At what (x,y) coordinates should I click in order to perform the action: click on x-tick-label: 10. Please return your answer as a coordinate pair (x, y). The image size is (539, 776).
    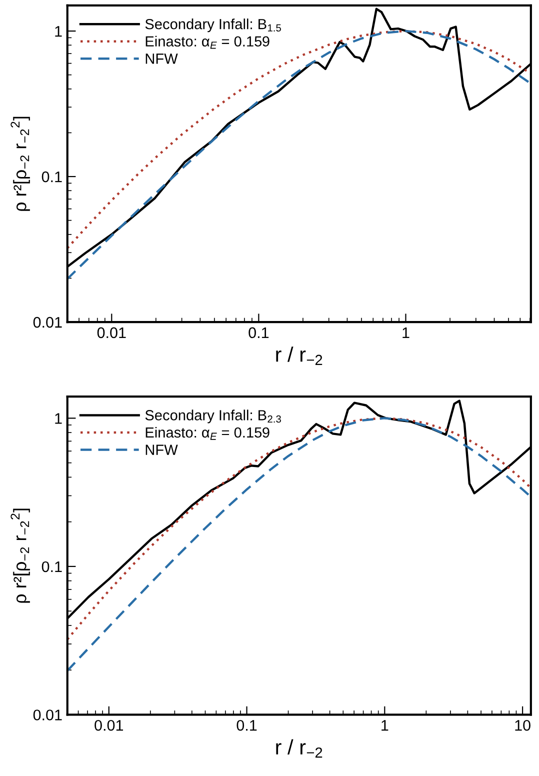
    Looking at the image, I should click on (522, 725).